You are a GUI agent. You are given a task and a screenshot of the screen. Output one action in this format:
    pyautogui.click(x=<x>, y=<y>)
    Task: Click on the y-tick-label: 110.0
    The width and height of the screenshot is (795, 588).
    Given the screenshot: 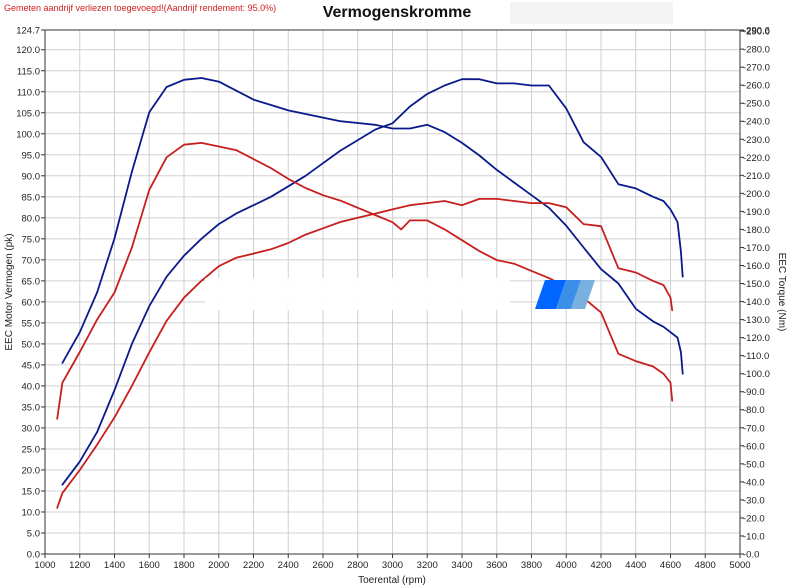 What is the action you would take?
    pyautogui.click(x=28, y=92)
    